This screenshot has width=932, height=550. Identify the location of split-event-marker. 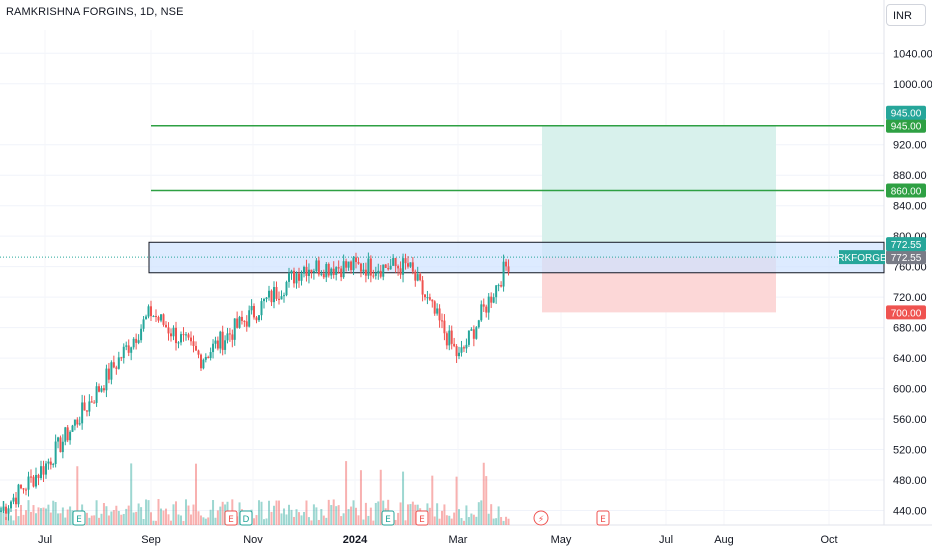
(541, 518).